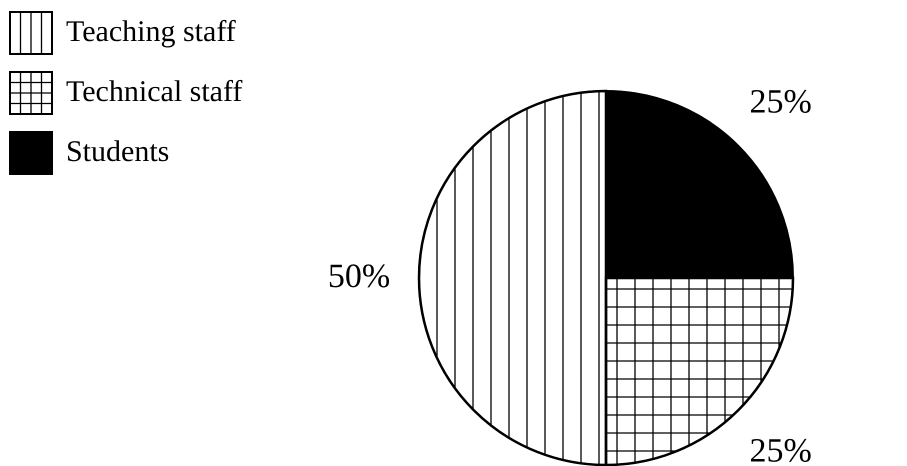 This screenshot has width=907, height=466. I want to click on legend-label: Students, so click(118, 151).